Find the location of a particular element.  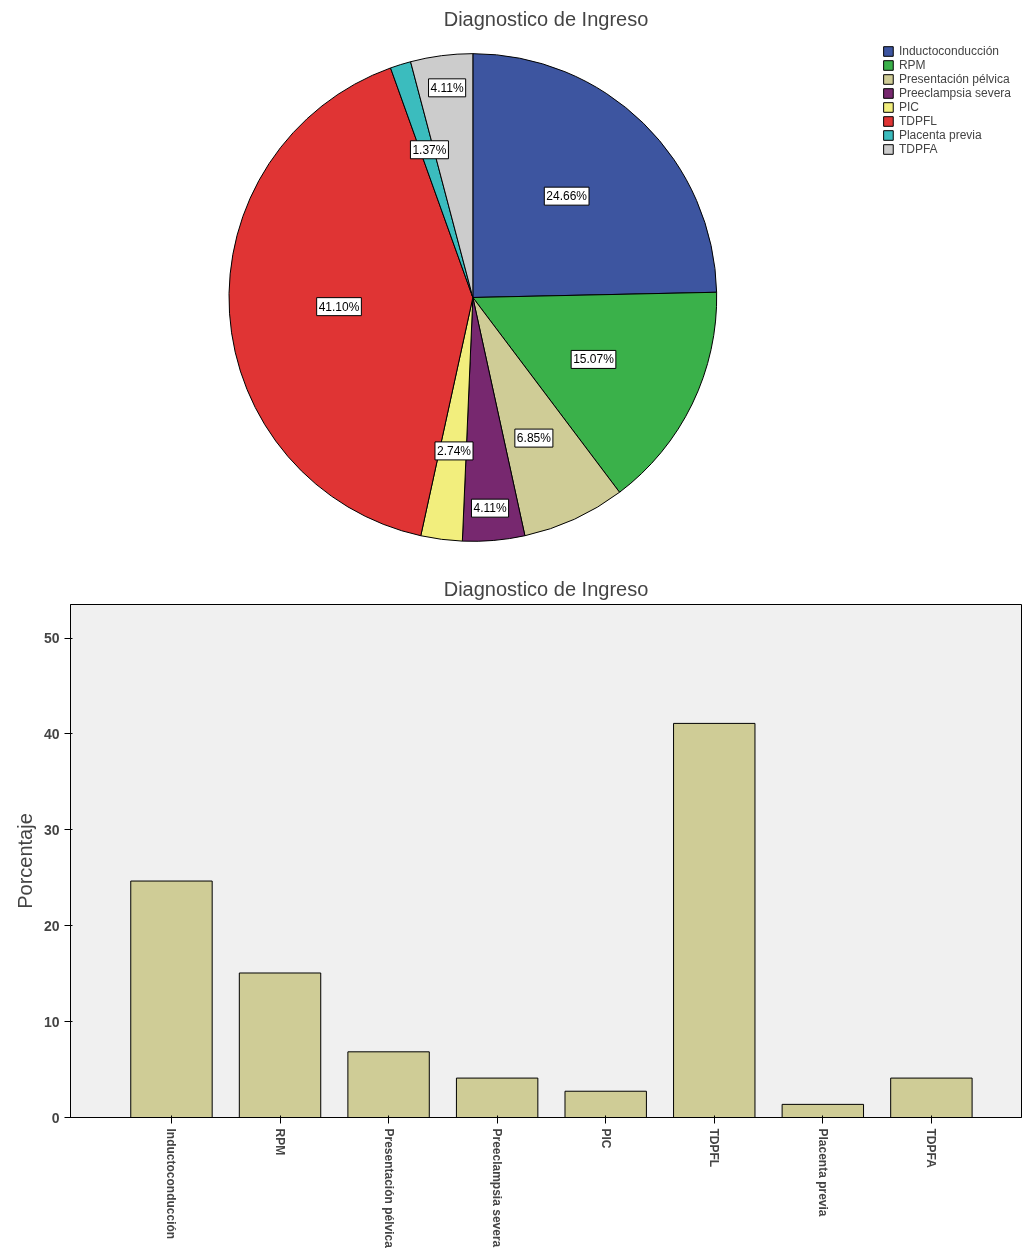

data-label: 15.07% is located at coordinates (594, 359).